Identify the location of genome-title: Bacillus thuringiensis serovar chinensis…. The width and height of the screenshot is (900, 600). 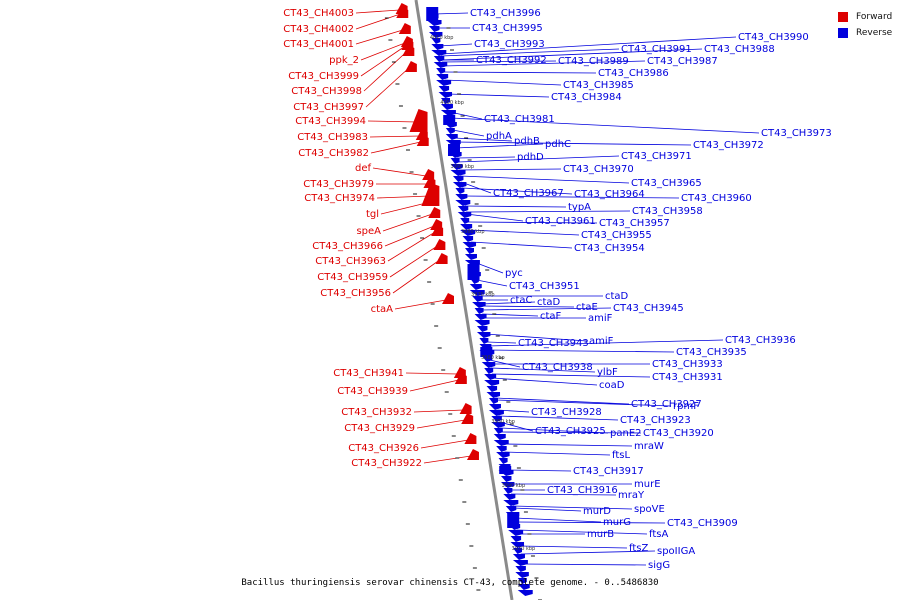
(450, 583).